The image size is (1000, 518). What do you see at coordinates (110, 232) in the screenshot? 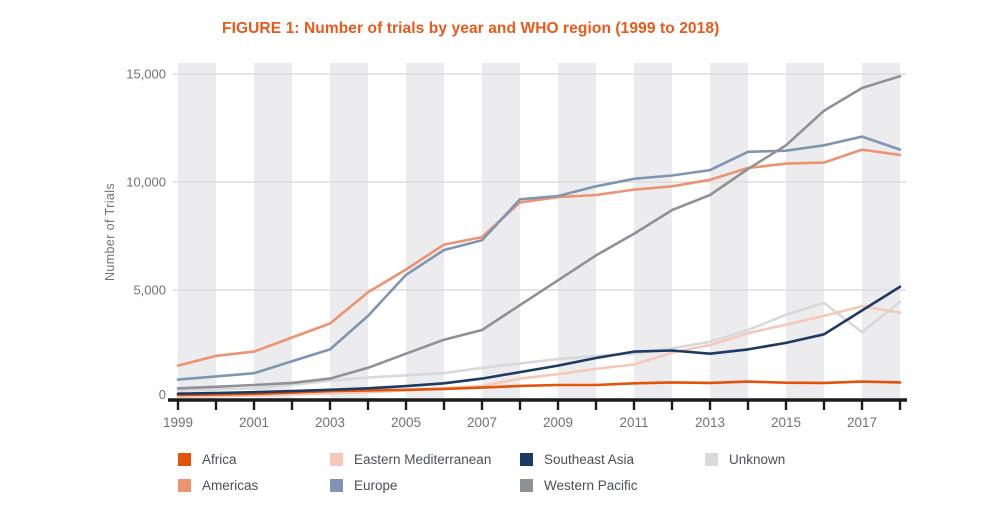
I see `y-axis-title: Number of Trials` at bounding box center [110, 232].